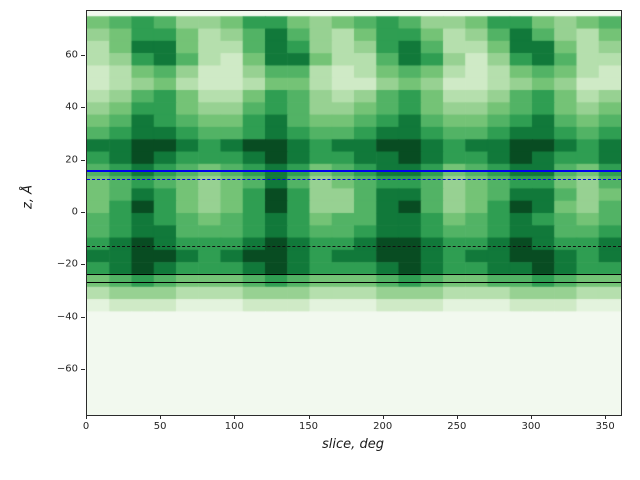  I want to click on y-tick-label: 60, so click(71, 55).